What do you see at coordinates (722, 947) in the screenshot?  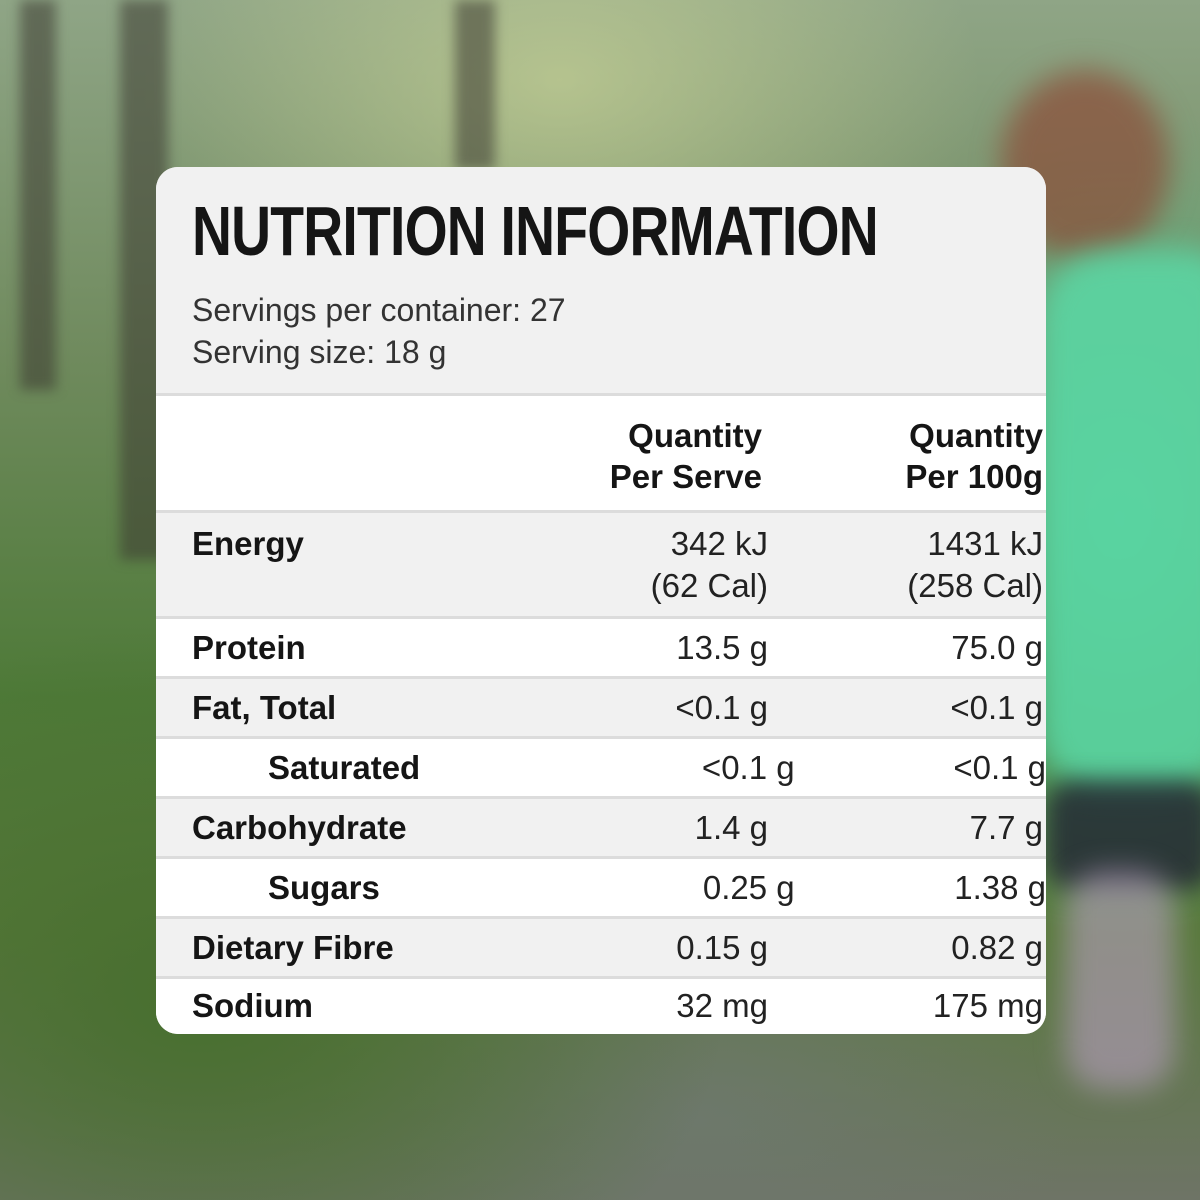 I see `per-serve-value: 0.15 g` at bounding box center [722, 947].